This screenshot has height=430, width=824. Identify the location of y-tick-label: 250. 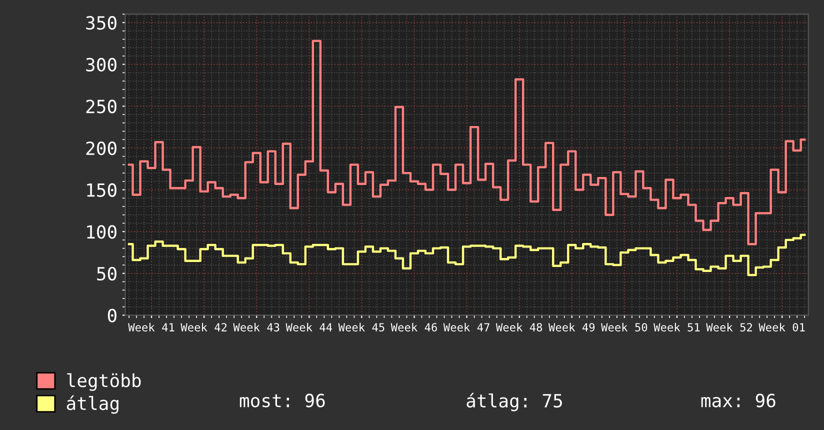
(101, 107).